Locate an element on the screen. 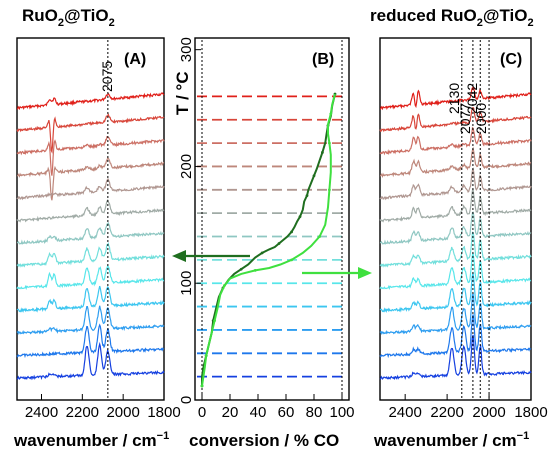  x-tick-label: 100 is located at coordinates (341, 412).